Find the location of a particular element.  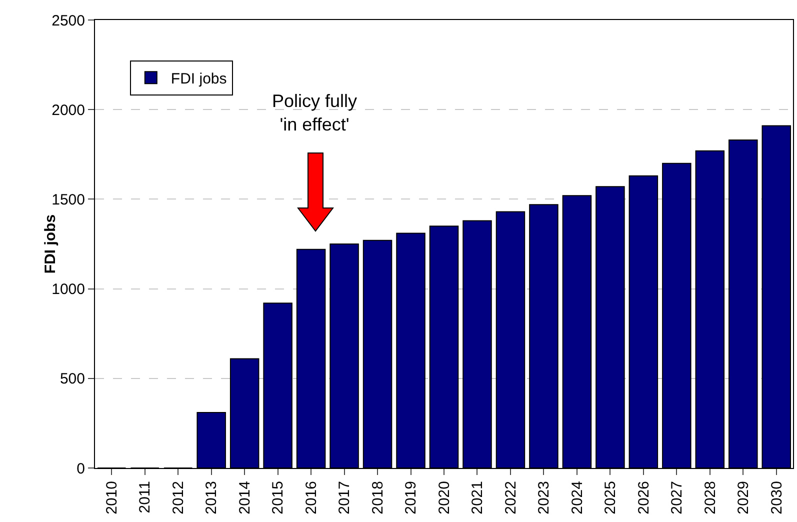

x-tick-label: 2015 is located at coordinates (278, 497).